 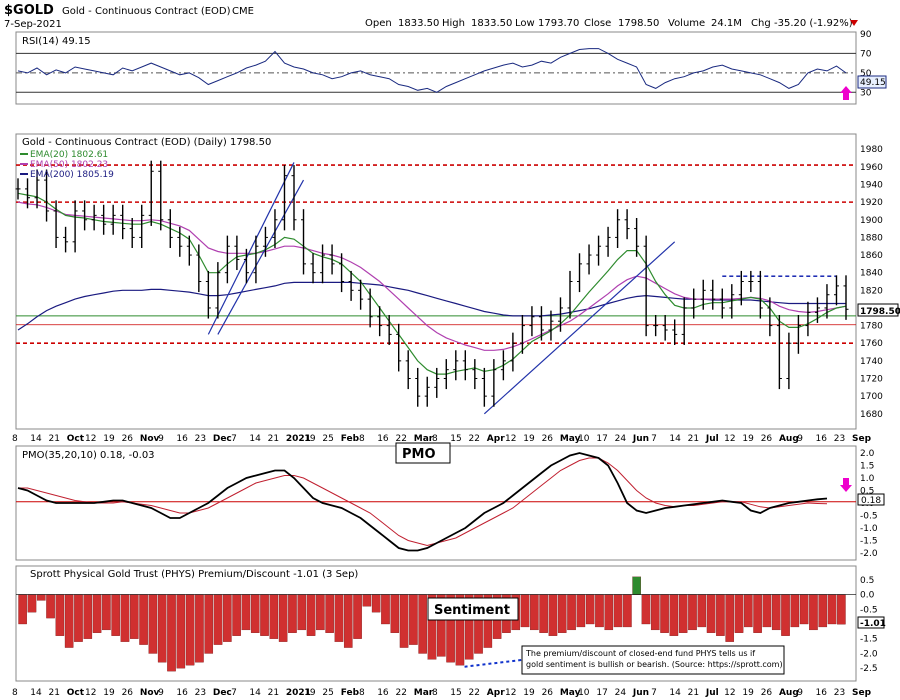 What do you see at coordinates (867, 467) in the screenshot?
I see `pmo-tick-label: 1.5` at bounding box center [867, 467].